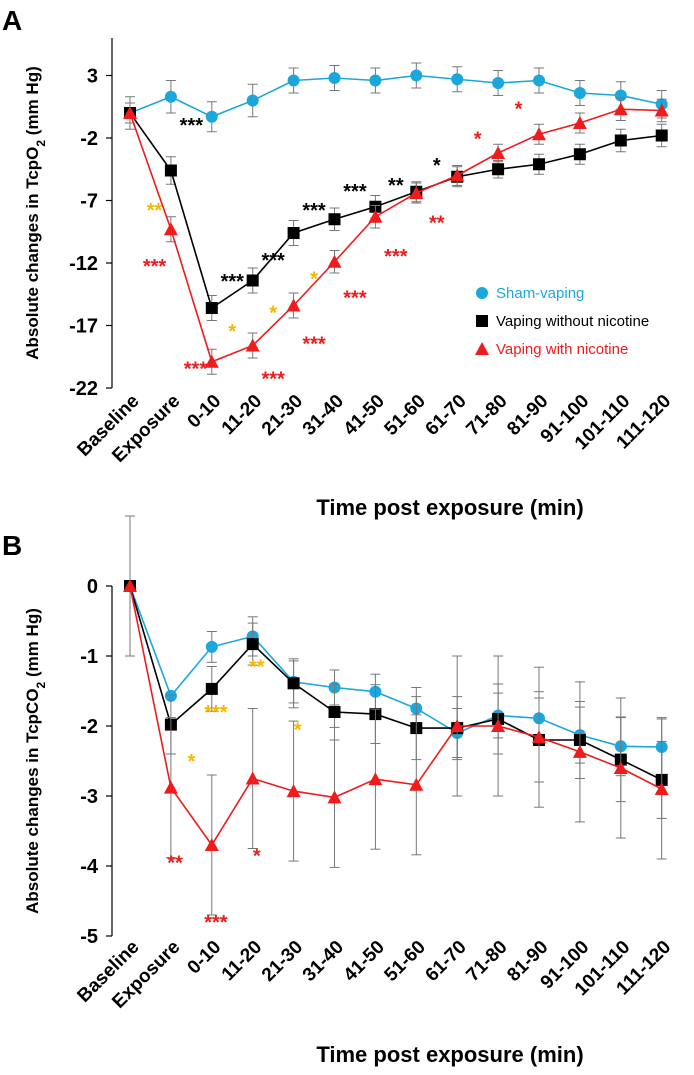 The width and height of the screenshot is (694, 1075). What do you see at coordinates (89, 937) in the screenshot?
I see `y-tick-label: -5` at bounding box center [89, 937].